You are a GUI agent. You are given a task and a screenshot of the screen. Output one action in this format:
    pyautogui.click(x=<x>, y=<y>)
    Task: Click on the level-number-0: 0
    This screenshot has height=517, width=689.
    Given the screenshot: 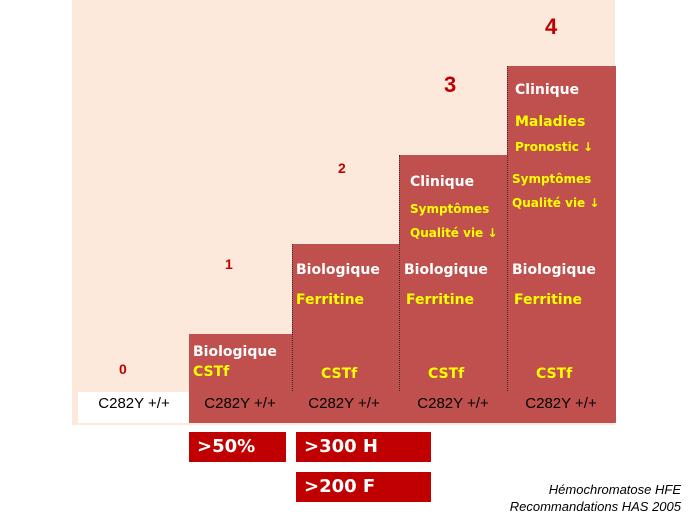 What is the action you would take?
    pyautogui.click(x=123, y=369)
    